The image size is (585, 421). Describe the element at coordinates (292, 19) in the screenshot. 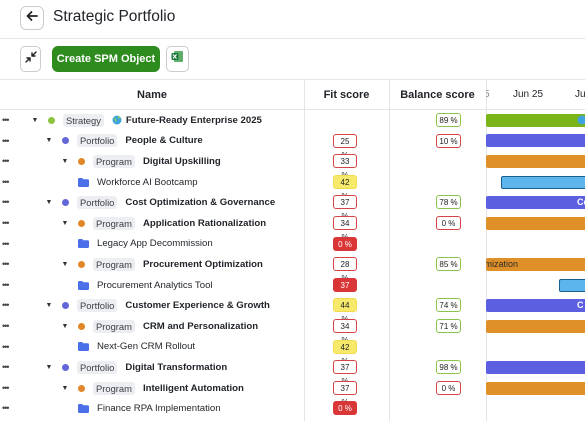

I see `page-header: Strategic Portfolio` at that location.